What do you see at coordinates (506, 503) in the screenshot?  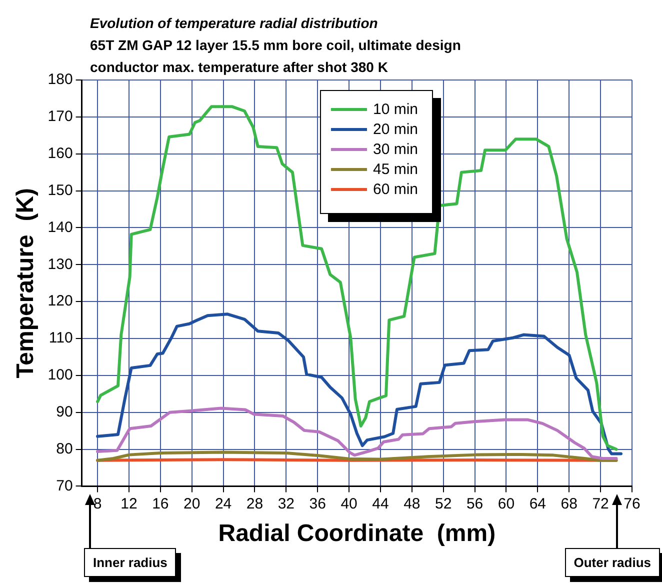 I see `x-tick-label: 60` at bounding box center [506, 503].